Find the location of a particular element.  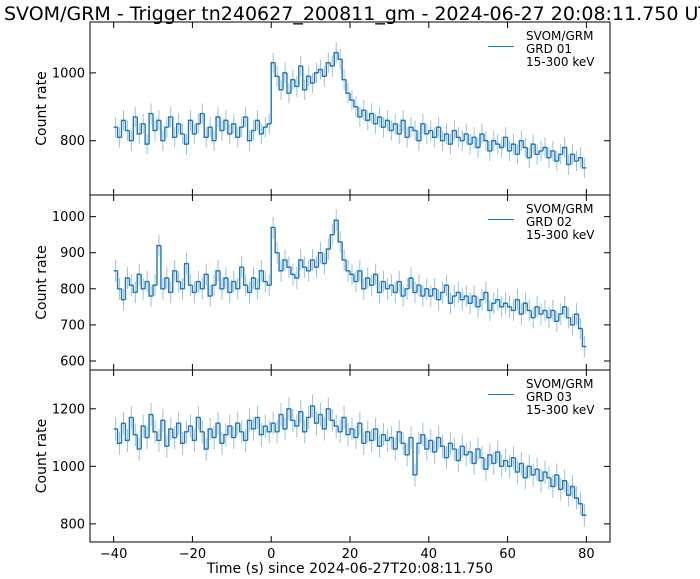

y-tick-label: 1200 is located at coordinates (68, 409).